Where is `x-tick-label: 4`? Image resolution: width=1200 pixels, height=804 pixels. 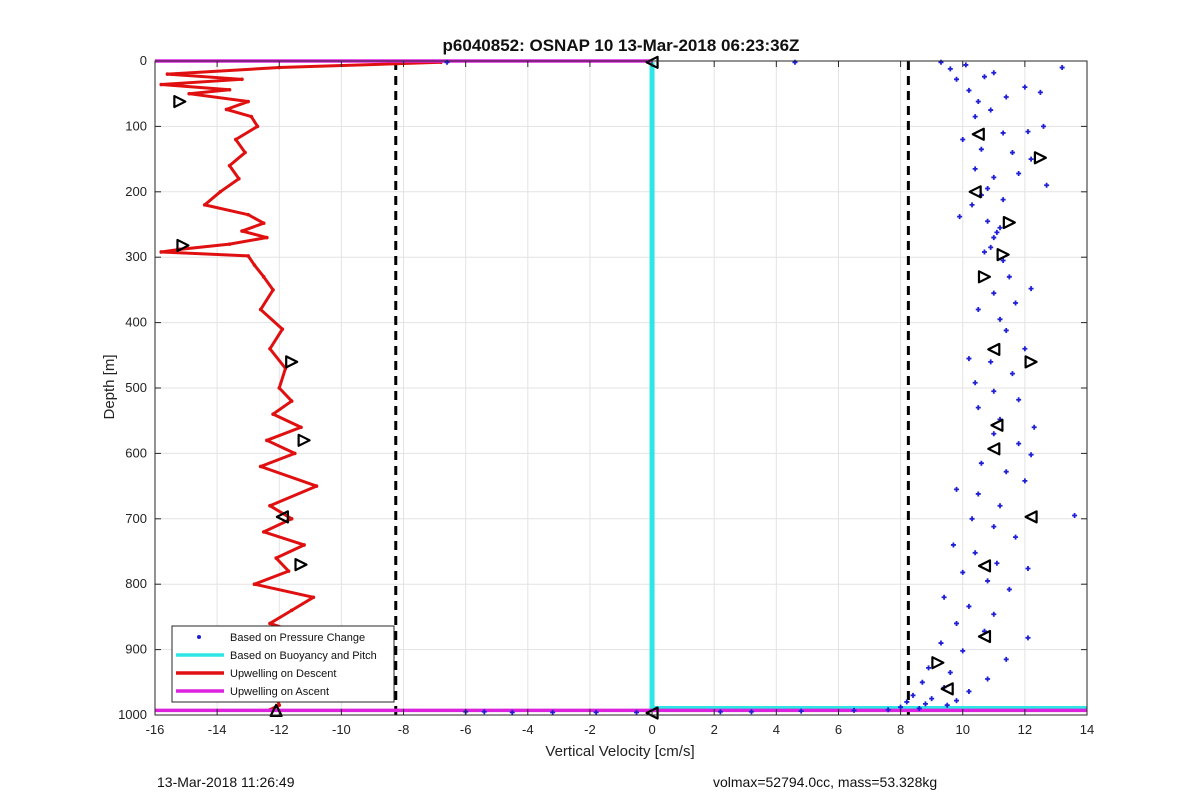 x-tick-label: 4 is located at coordinates (776, 729).